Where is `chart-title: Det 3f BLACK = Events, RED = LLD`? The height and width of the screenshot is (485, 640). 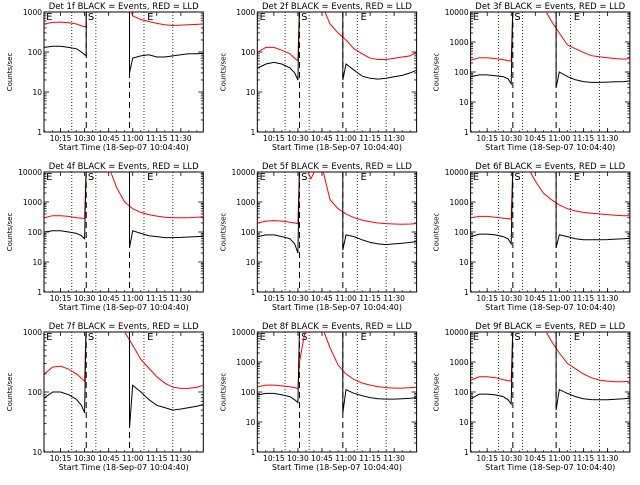
chart-title: Det 3f BLACK = Events, RED = LLD is located at coordinates (550, 7).